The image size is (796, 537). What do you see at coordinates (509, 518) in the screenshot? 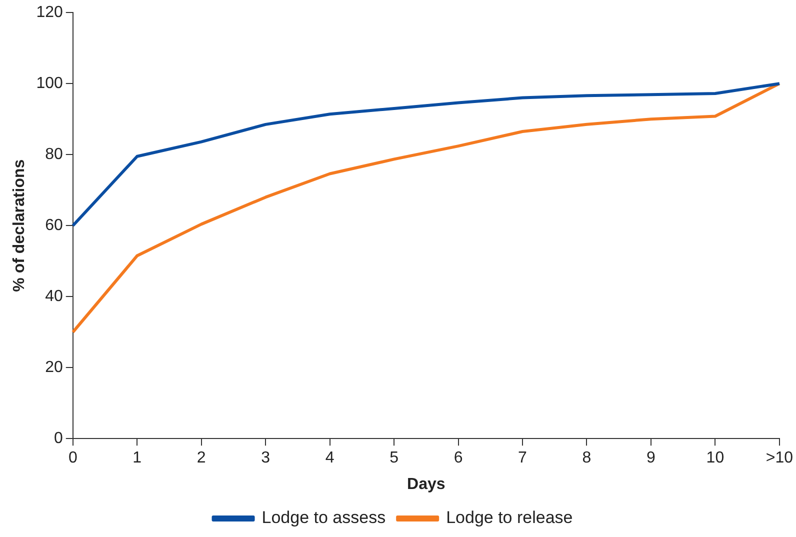
I see `legend-label: Lodge to release` at bounding box center [509, 518].